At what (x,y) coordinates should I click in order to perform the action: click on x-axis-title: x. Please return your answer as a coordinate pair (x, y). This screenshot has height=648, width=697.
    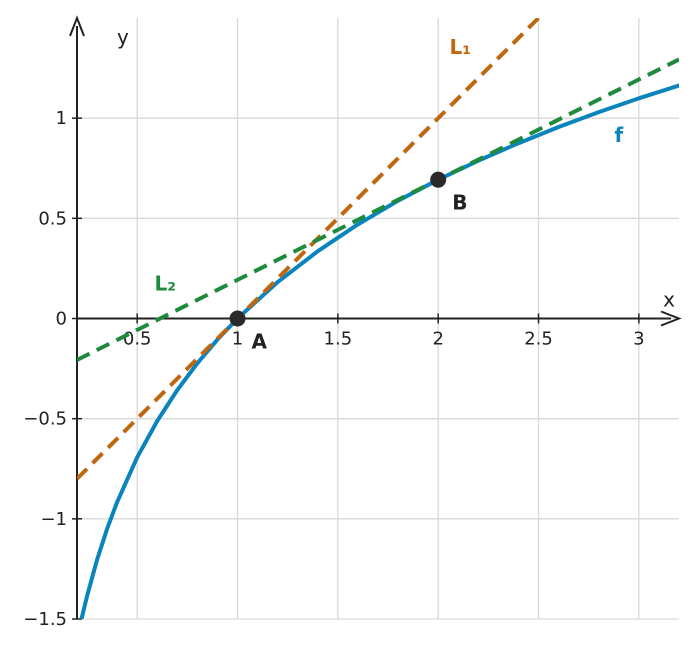
    Looking at the image, I should click on (669, 300).